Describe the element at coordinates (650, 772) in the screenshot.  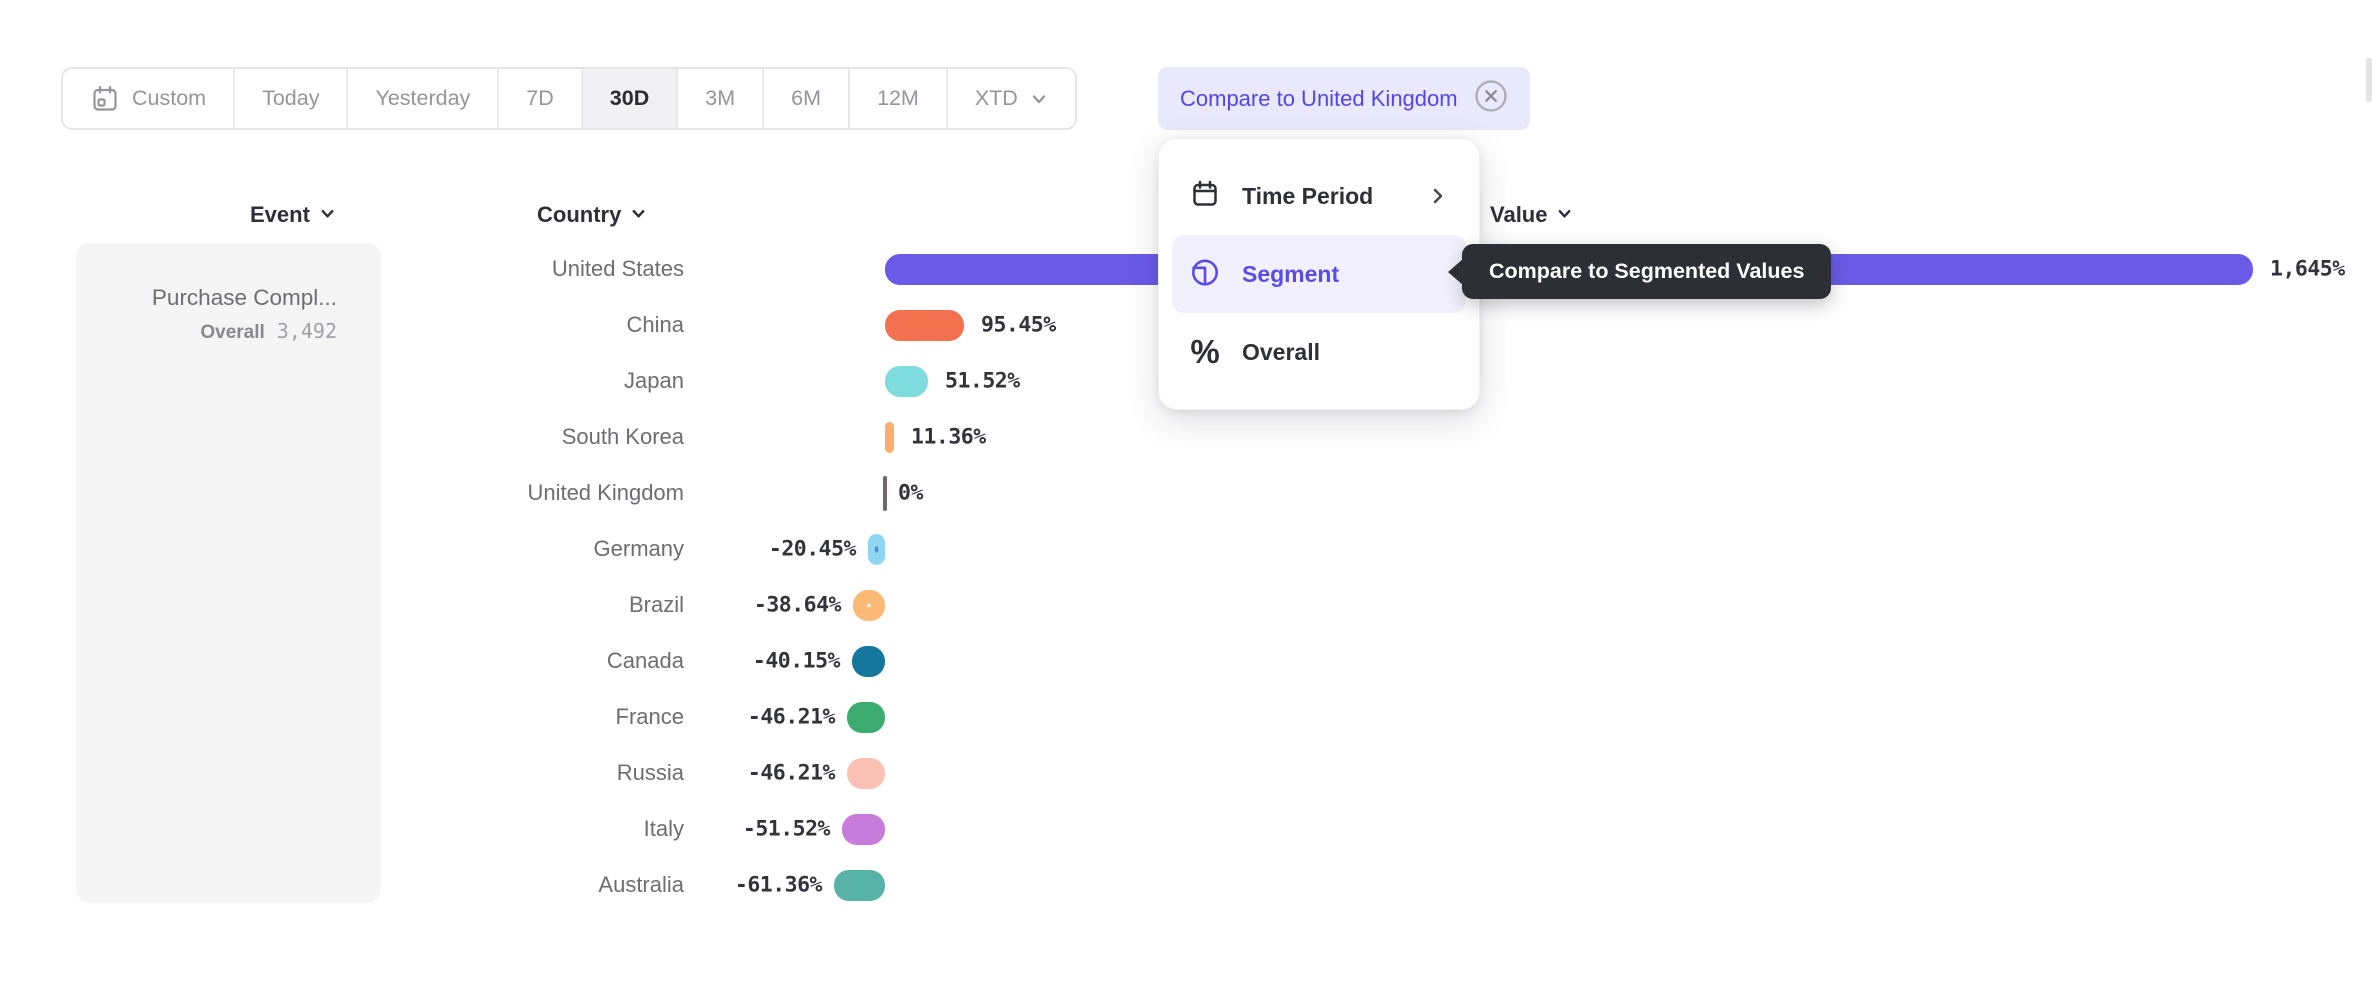
I see `country-label: Russia` at that location.